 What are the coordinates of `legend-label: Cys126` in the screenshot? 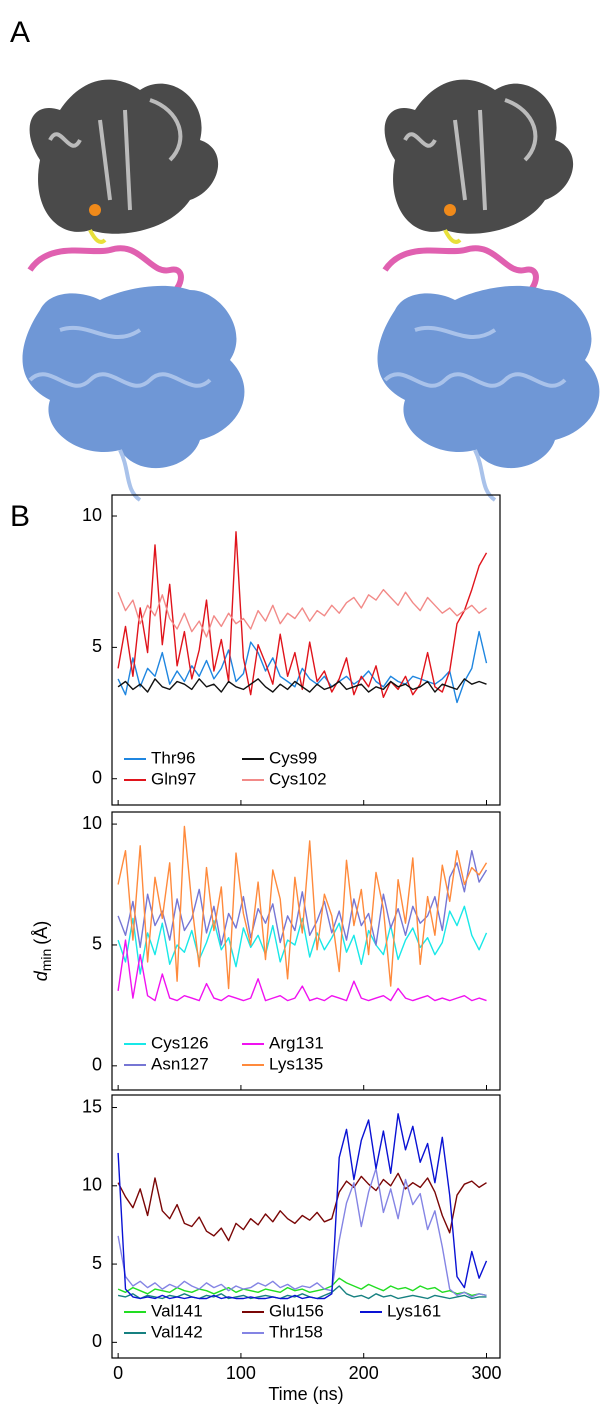 It's located at (180, 1042).